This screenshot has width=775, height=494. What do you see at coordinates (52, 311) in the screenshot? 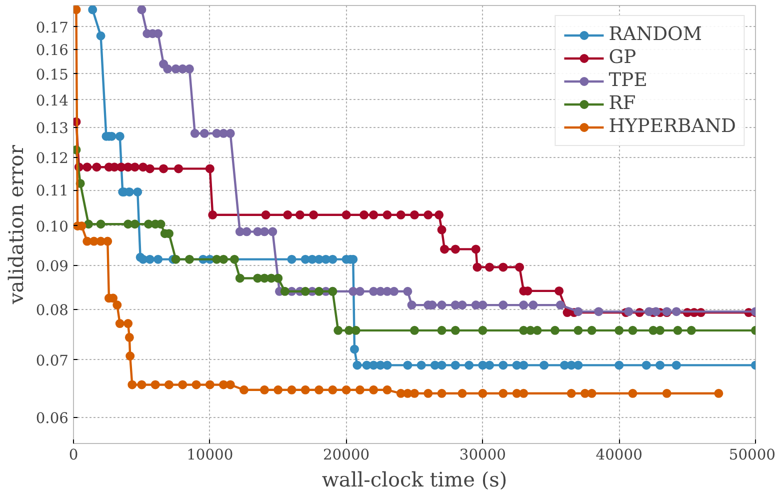
I see `y-tick-label: 0.08` at bounding box center [52, 311].